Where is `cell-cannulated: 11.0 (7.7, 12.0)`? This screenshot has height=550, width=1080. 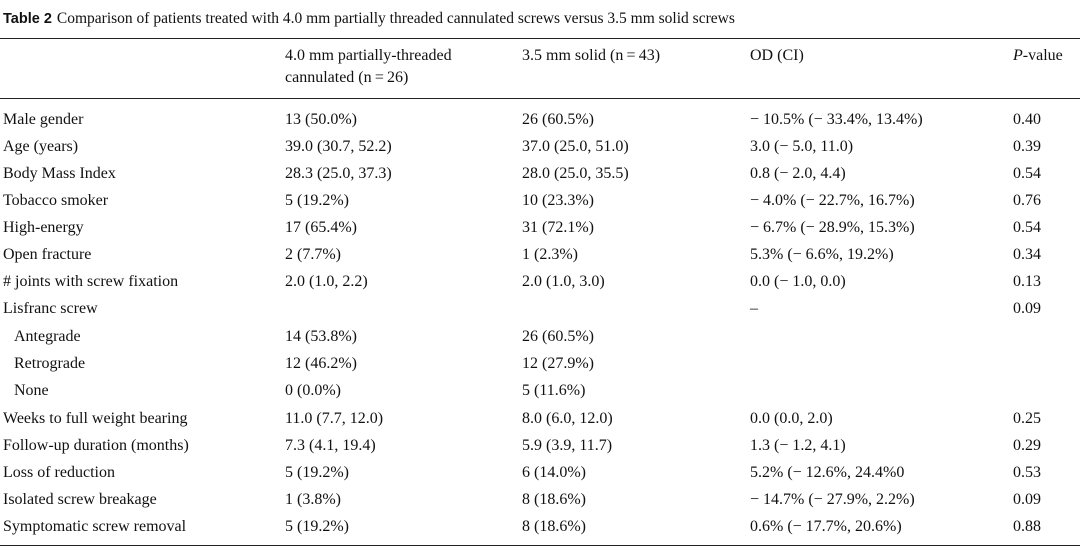
cell-cannulated: 11.0 (7.7, 12.0) is located at coordinates (334, 418).